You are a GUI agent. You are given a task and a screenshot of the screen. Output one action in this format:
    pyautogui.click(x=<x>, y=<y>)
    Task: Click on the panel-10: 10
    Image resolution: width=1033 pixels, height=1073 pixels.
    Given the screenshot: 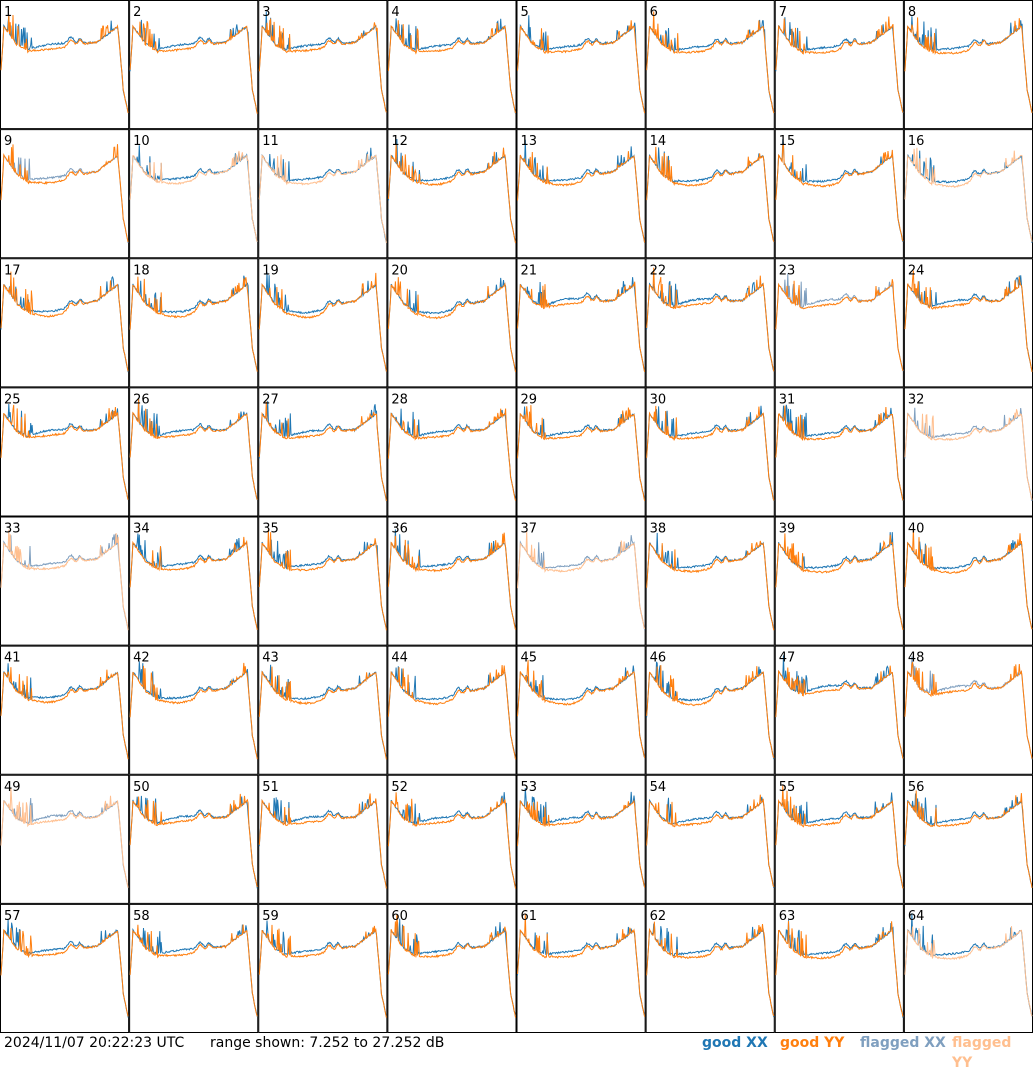 What is the action you would take?
    pyautogui.click(x=194, y=194)
    